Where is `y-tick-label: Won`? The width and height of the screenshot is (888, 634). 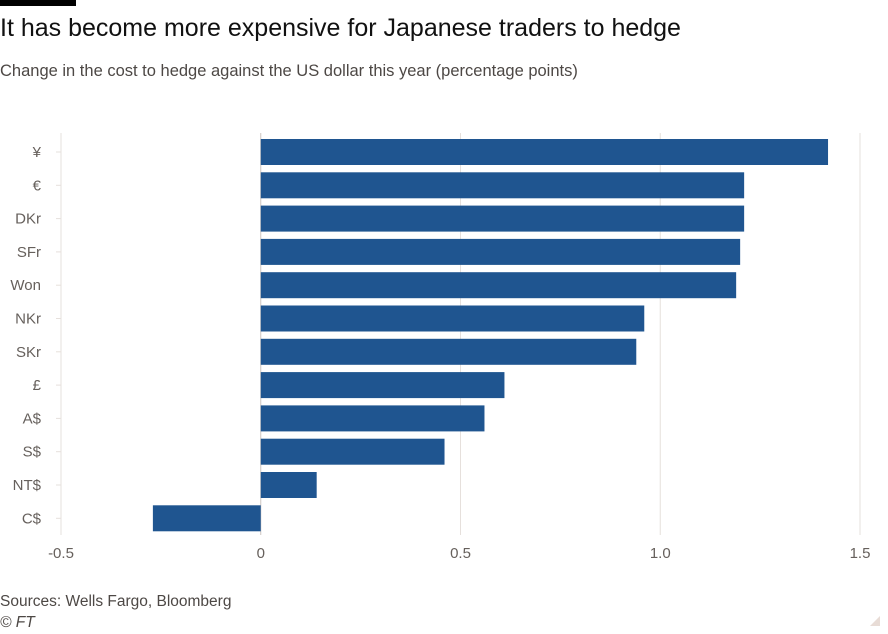 y-tick-label: Won is located at coordinates (25, 285).